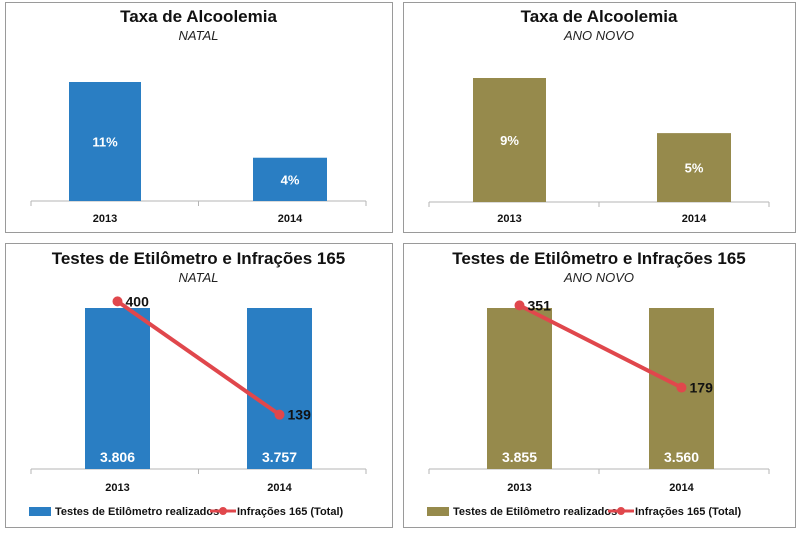 The image size is (800, 536). I want to click on bar-value-label: 4%, so click(290, 179).